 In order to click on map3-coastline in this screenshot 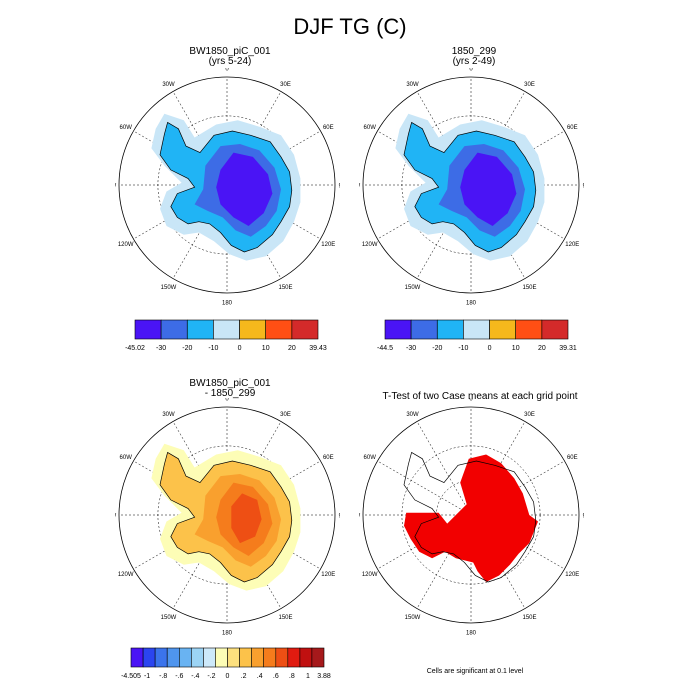, I will do `click(226, 517)`.